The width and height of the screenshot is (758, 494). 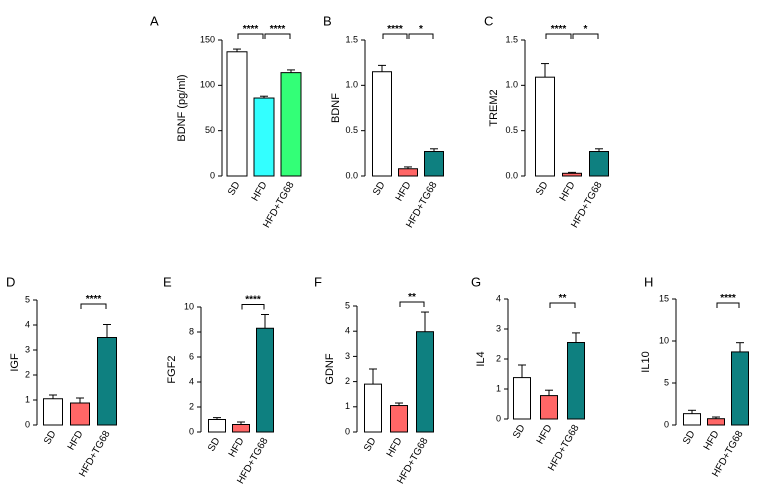 What do you see at coordinates (336, 108) in the screenshot?
I see `y-axis-title: BDNF` at bounding box center [336, 108].